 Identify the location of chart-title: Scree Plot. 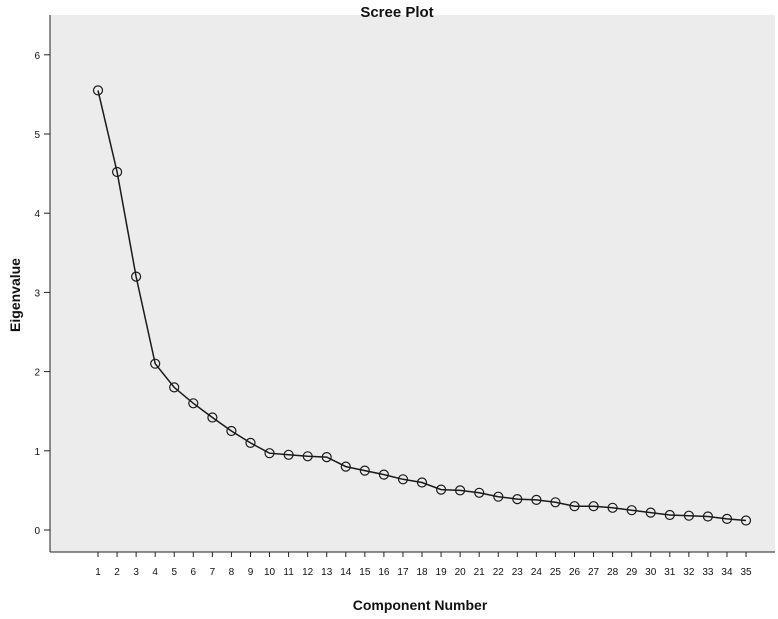
(396, 12).